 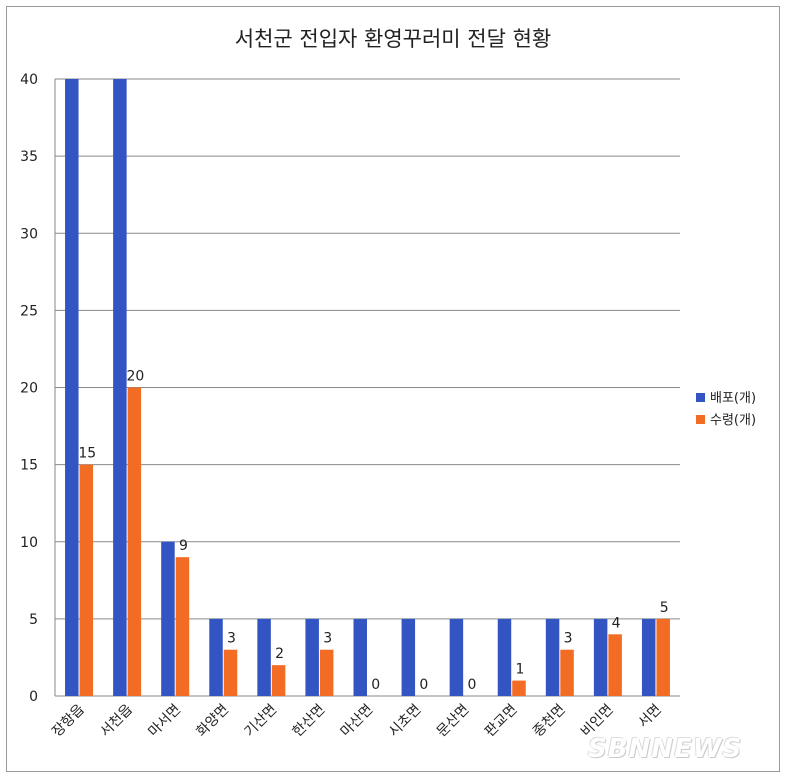 What do you see at coordinates (116, 720) in the screenshot?
I see `x-tick-label: 서천읍` at bounding box center [116, 720].